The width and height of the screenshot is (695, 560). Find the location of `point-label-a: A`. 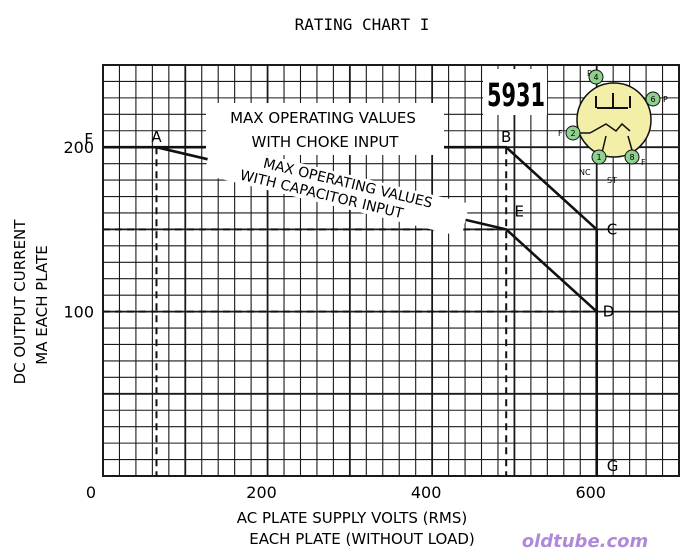

point-label-a: A is located at coordinates (156, 137).